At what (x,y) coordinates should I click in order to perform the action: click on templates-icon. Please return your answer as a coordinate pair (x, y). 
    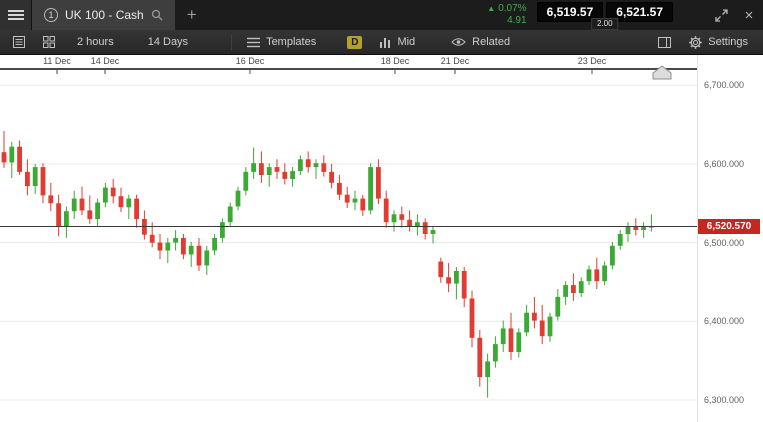
    Looking at the image, I should click on (254, 42).